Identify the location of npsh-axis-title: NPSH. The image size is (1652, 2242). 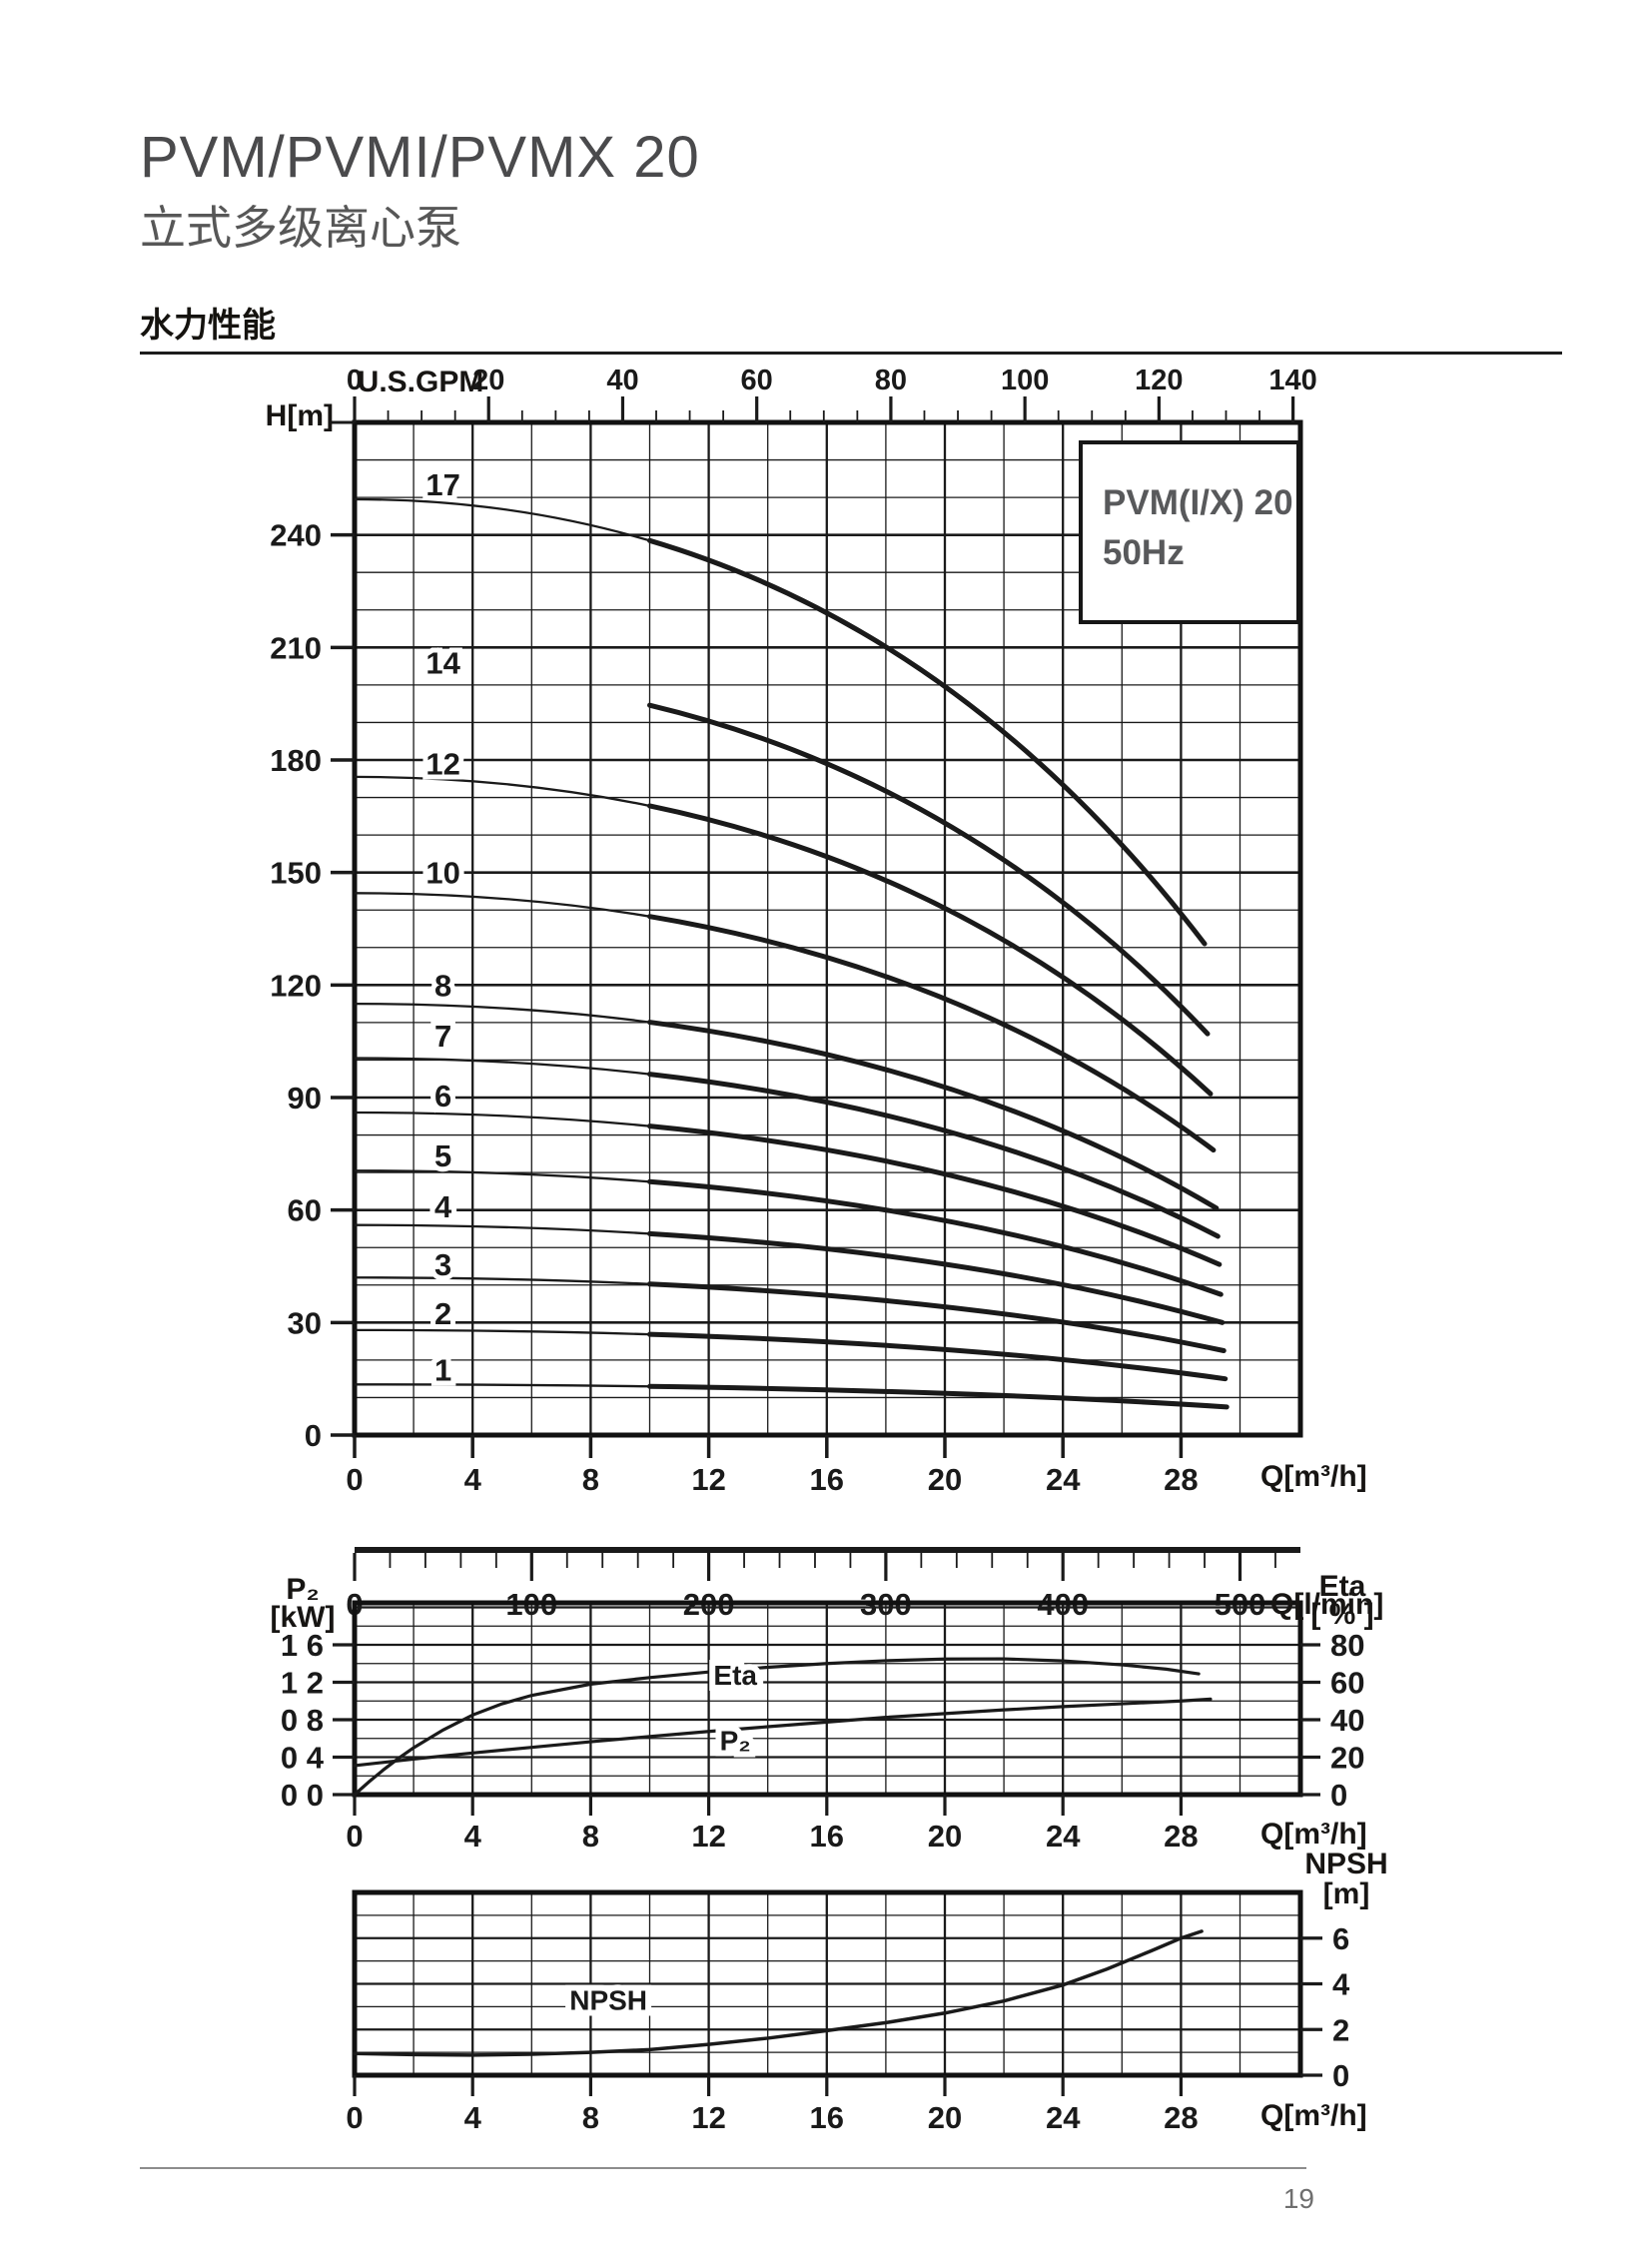
(1346, 1864).